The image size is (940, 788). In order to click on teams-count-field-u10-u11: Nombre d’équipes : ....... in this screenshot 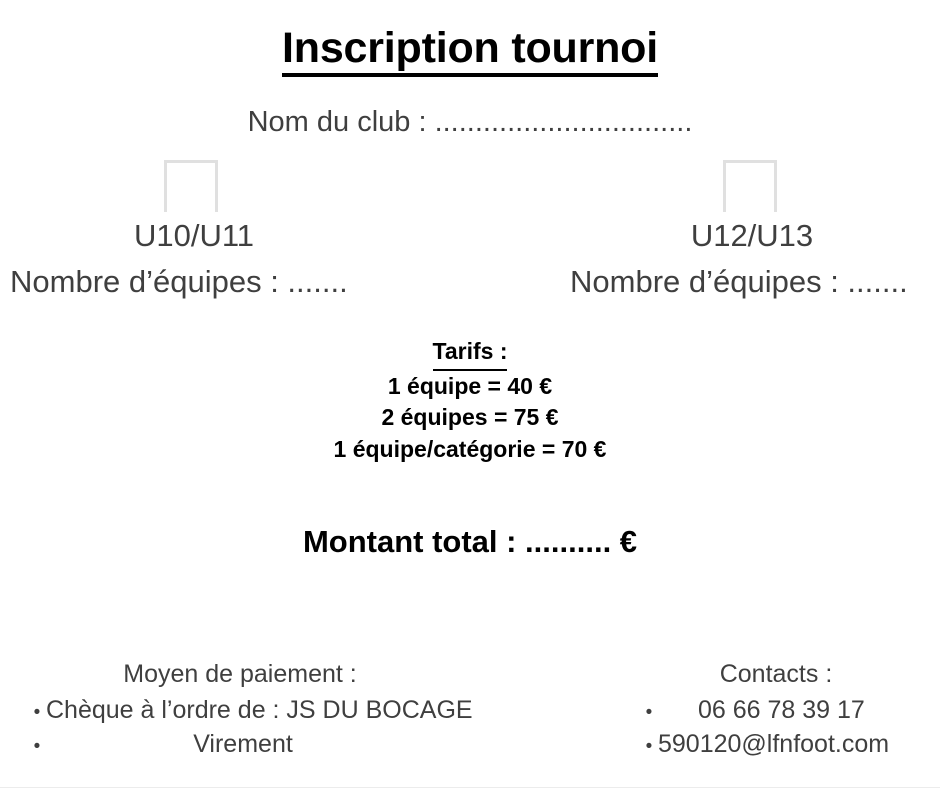, I will do `click(179, 281)`.